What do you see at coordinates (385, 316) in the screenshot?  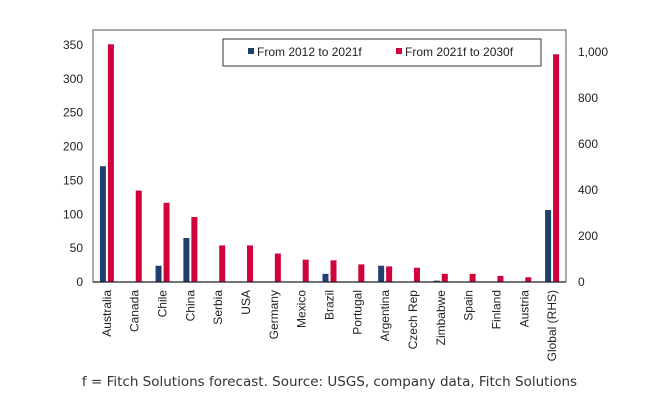 I see `category-label: Argentina` at bounding box center [385, 316].